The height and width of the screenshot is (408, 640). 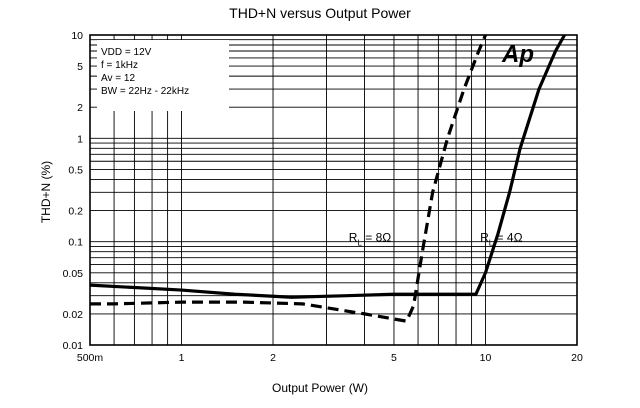 I want to click on x-axis-label: Output Power (W), so click(x=320, y=388).